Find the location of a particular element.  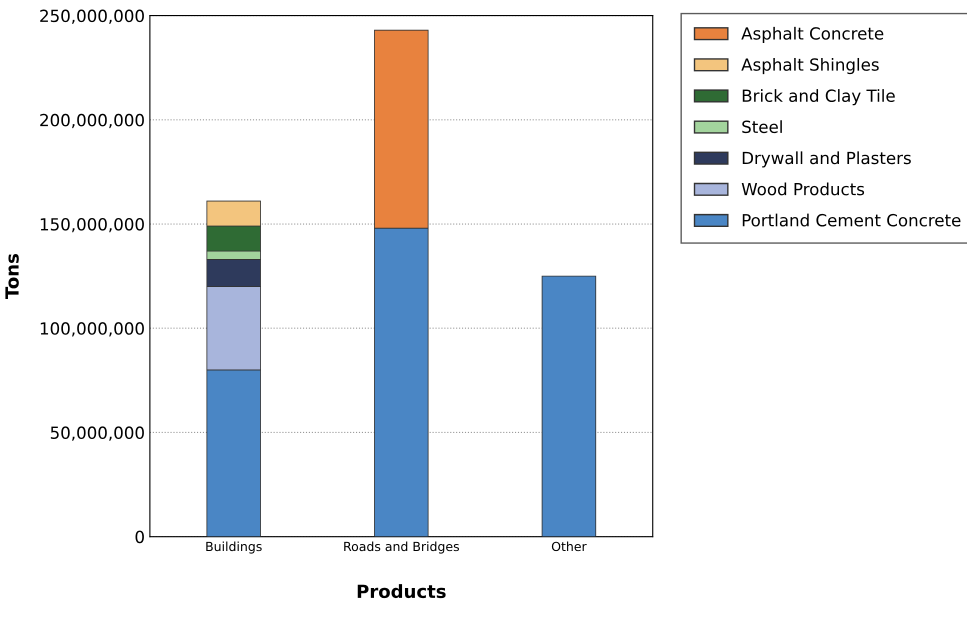

y-tick-label: 250,000,000 is located at coordinates (92, 17).